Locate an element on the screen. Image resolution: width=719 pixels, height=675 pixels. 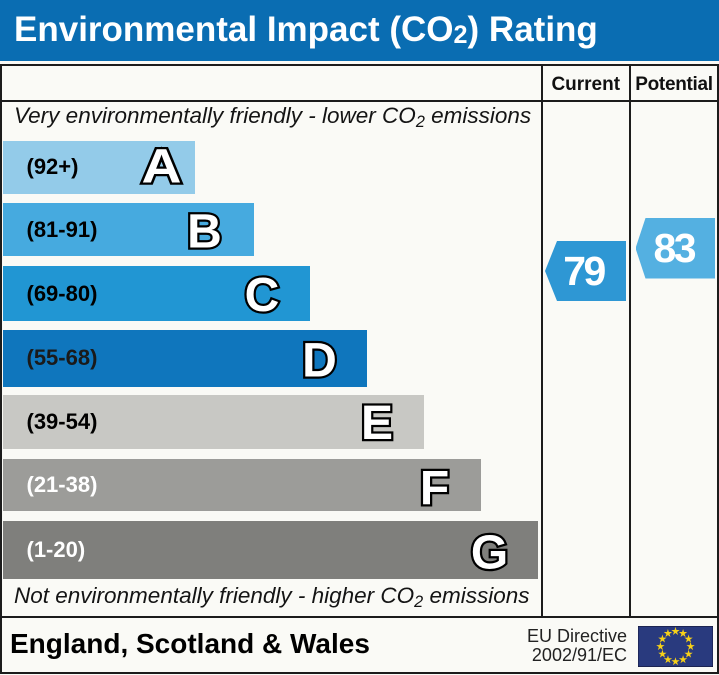
svg-text: E is located at coordinates (377, 423).